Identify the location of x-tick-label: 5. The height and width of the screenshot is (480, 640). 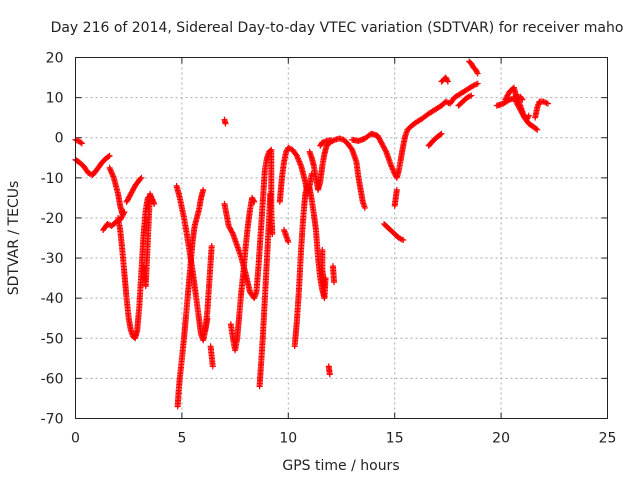
(181, 439).